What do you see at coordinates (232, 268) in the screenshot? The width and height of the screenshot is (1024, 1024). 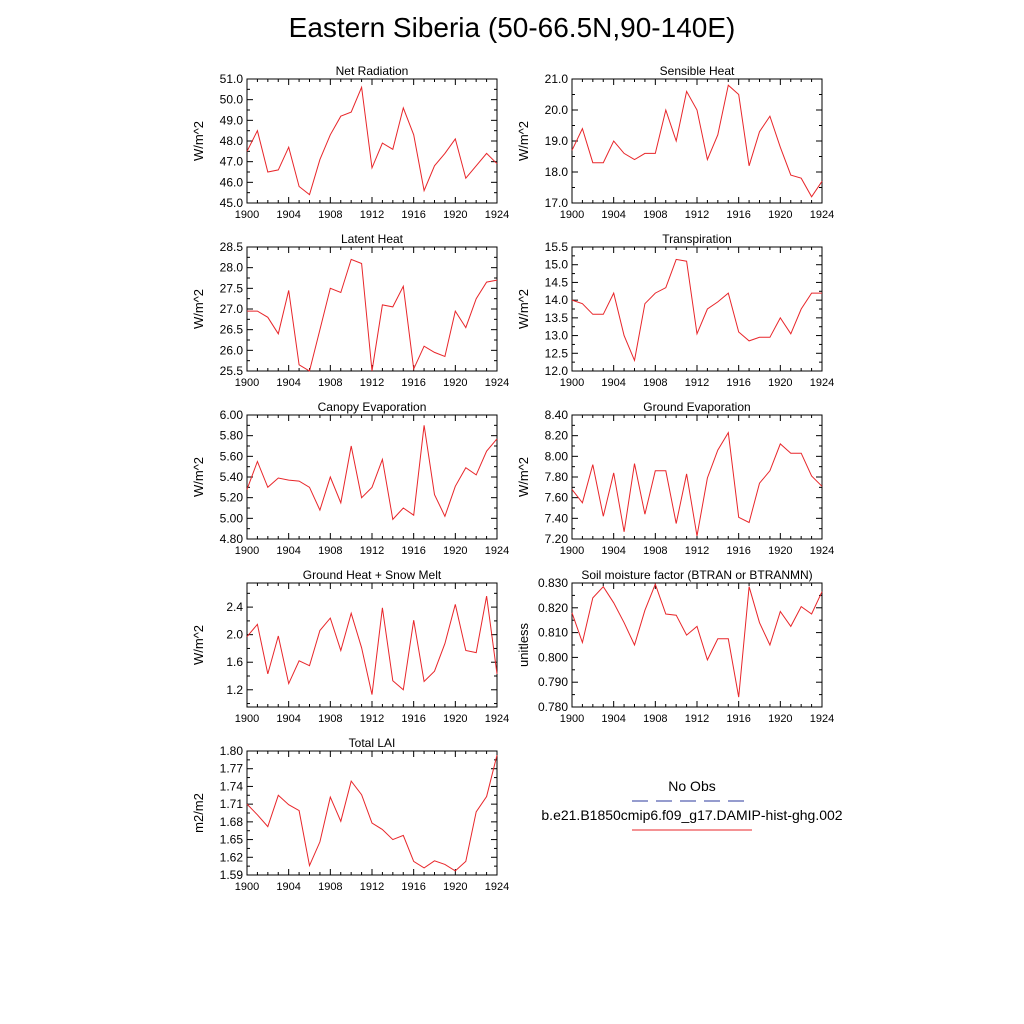 I see `y-tick-label: 28.0` at bounding box center [232, 268].